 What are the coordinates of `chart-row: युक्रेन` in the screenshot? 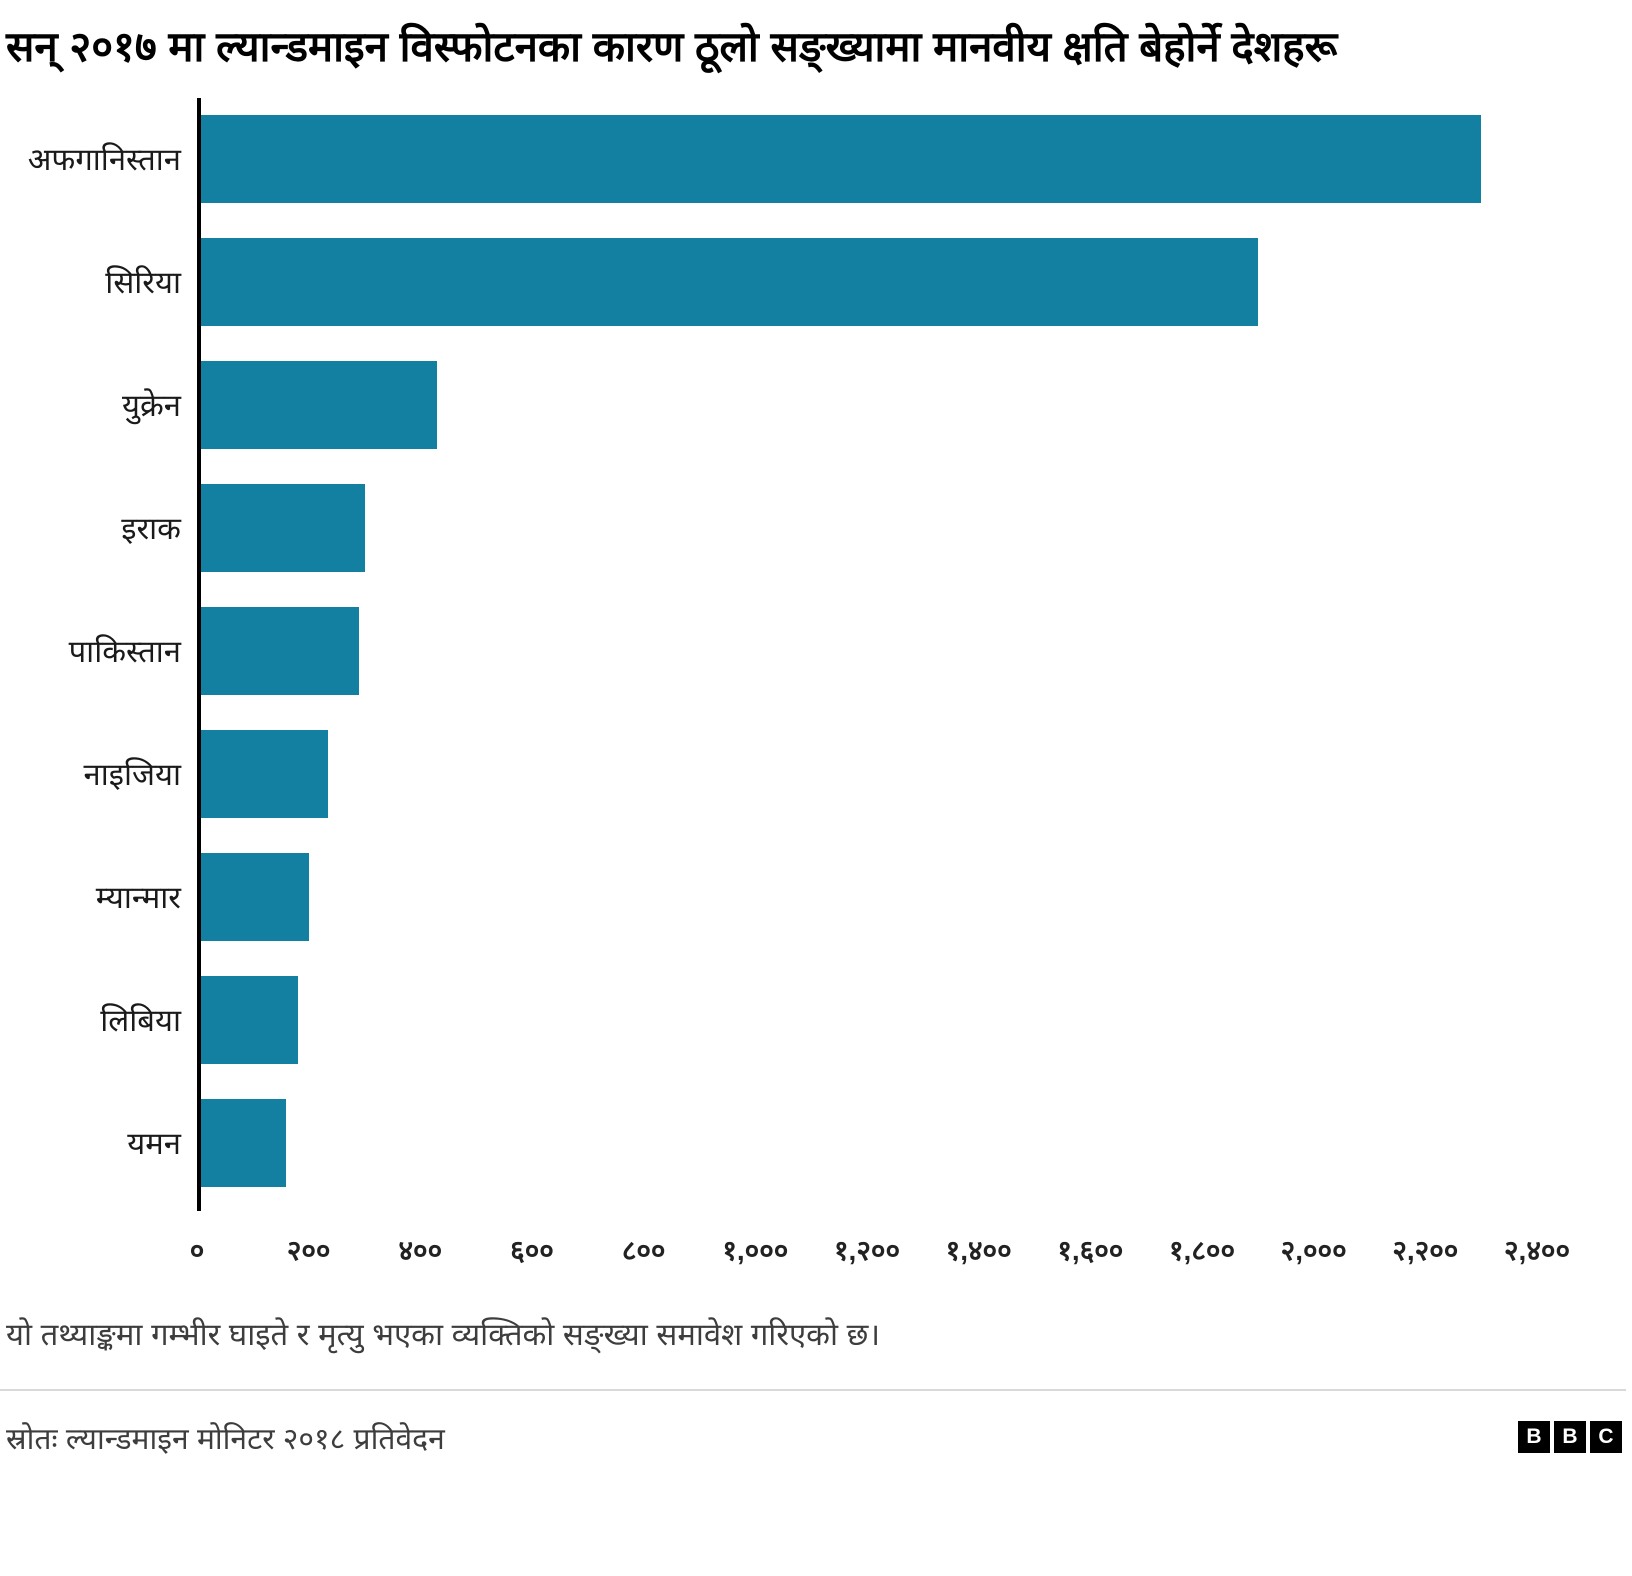 It's located at (816, 405).